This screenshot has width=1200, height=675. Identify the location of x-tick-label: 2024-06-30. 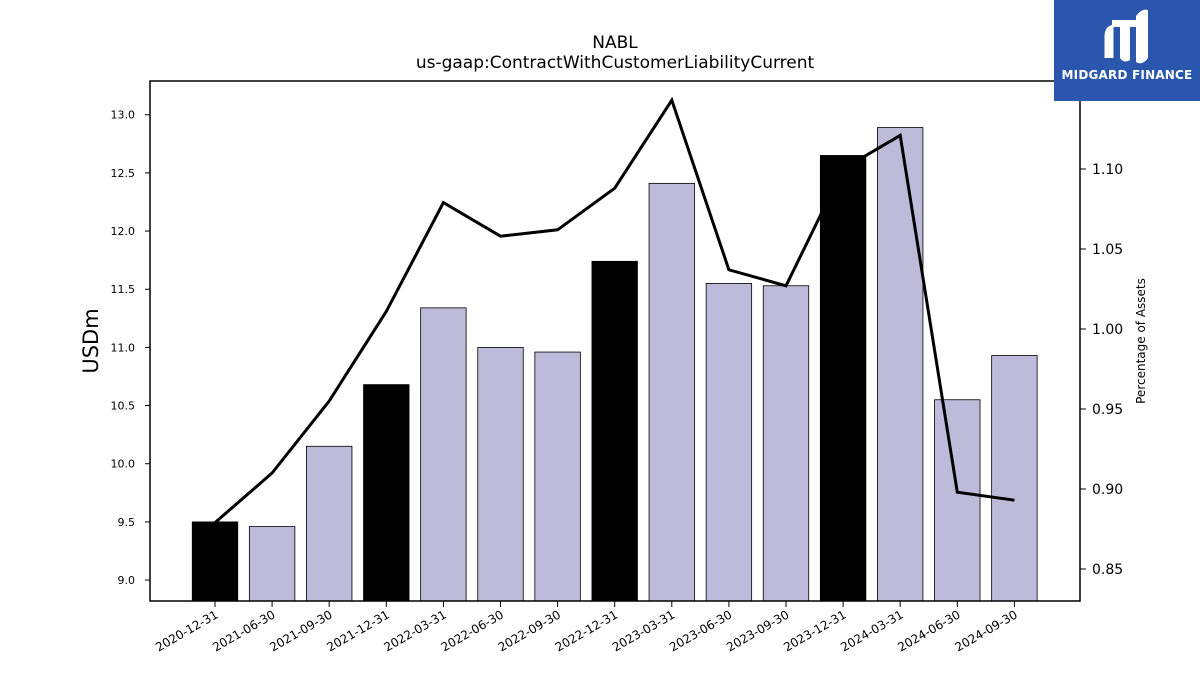
(928, 630).